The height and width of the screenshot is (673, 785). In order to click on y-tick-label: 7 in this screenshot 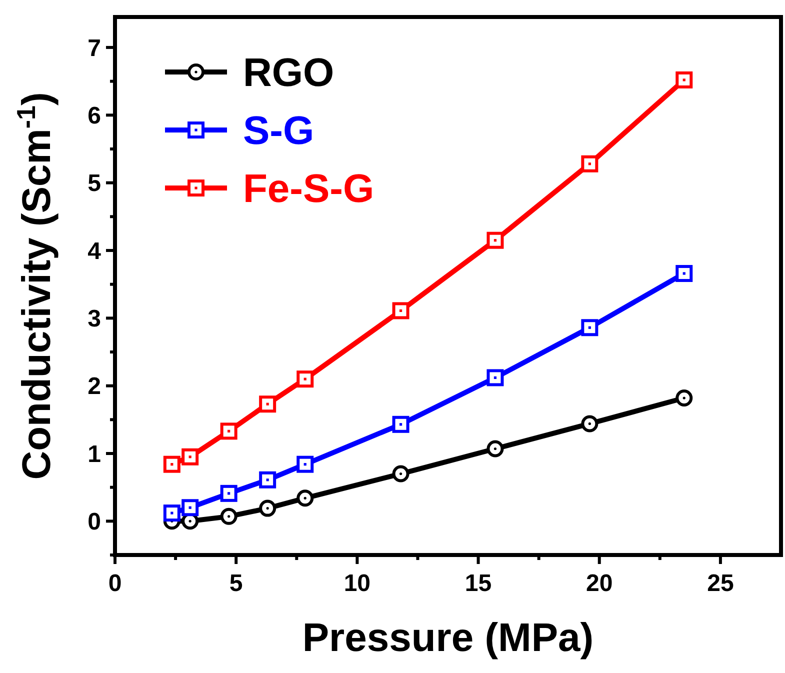, I will do `click(94, 48)`.